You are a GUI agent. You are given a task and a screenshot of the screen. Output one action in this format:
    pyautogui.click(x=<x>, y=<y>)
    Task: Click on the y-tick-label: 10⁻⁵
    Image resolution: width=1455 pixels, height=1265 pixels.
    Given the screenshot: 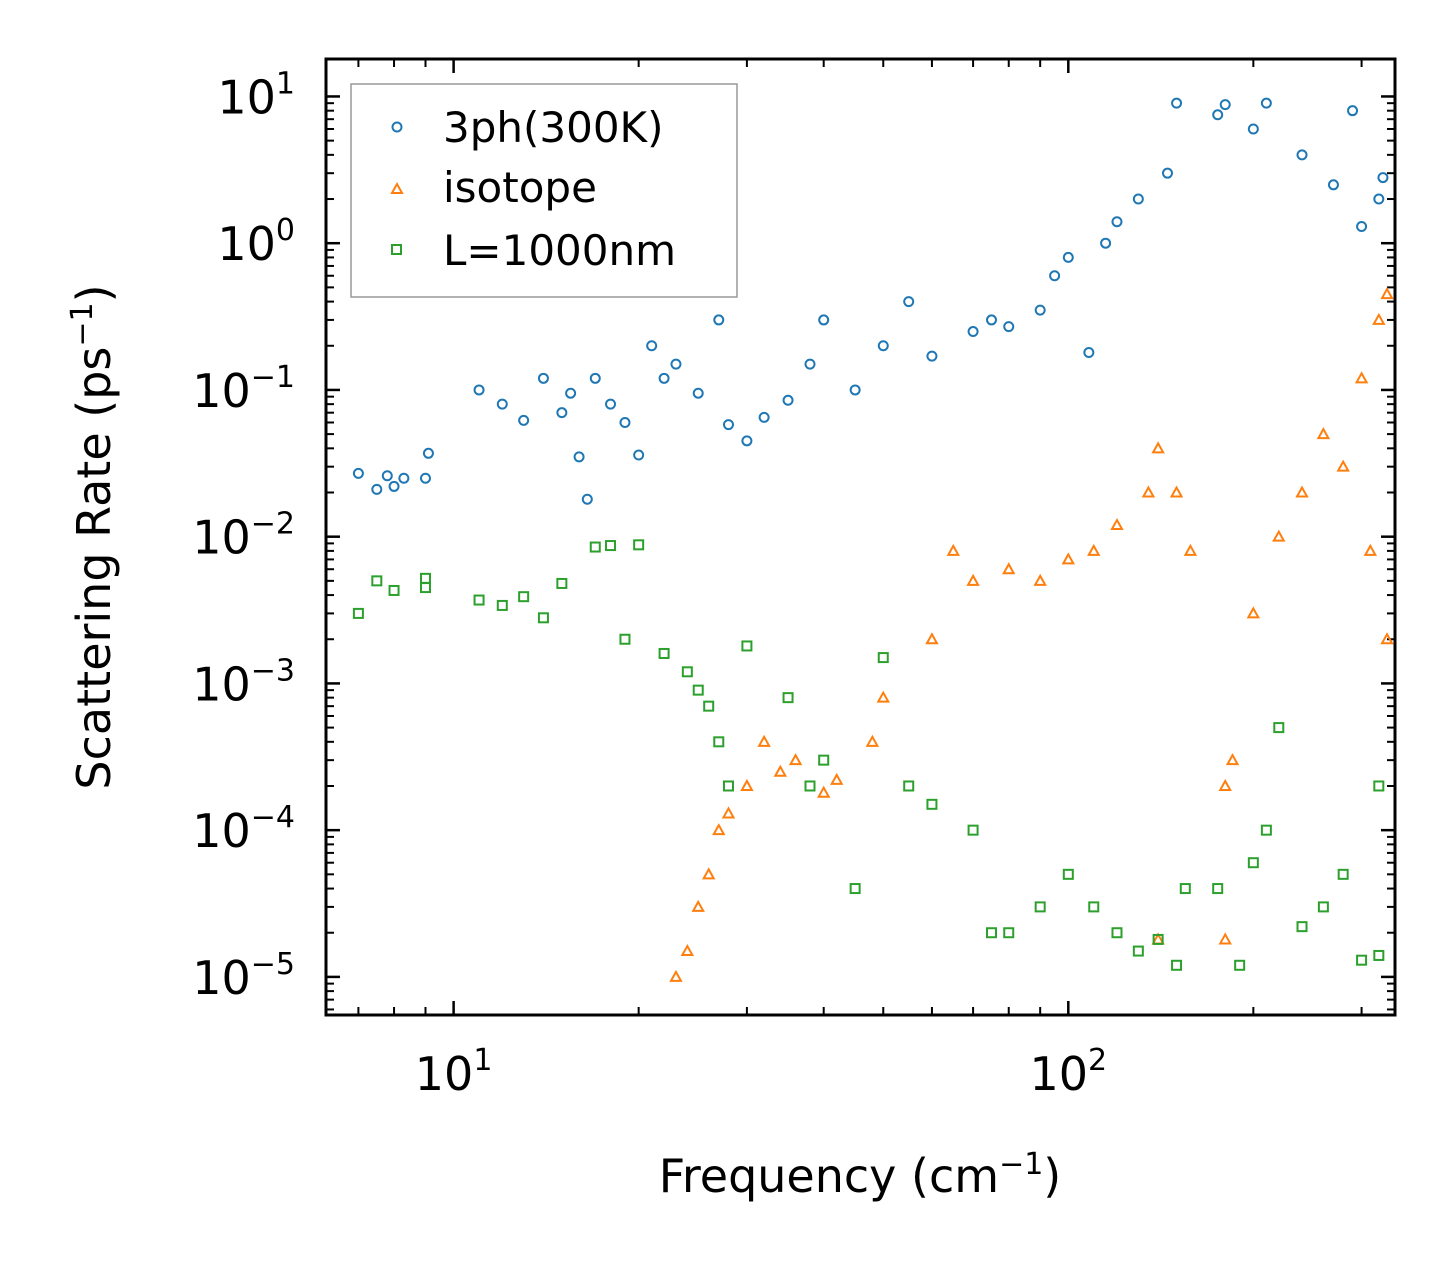 What is the action you would take?
    pyautogui.click(x=243, y=976)
    